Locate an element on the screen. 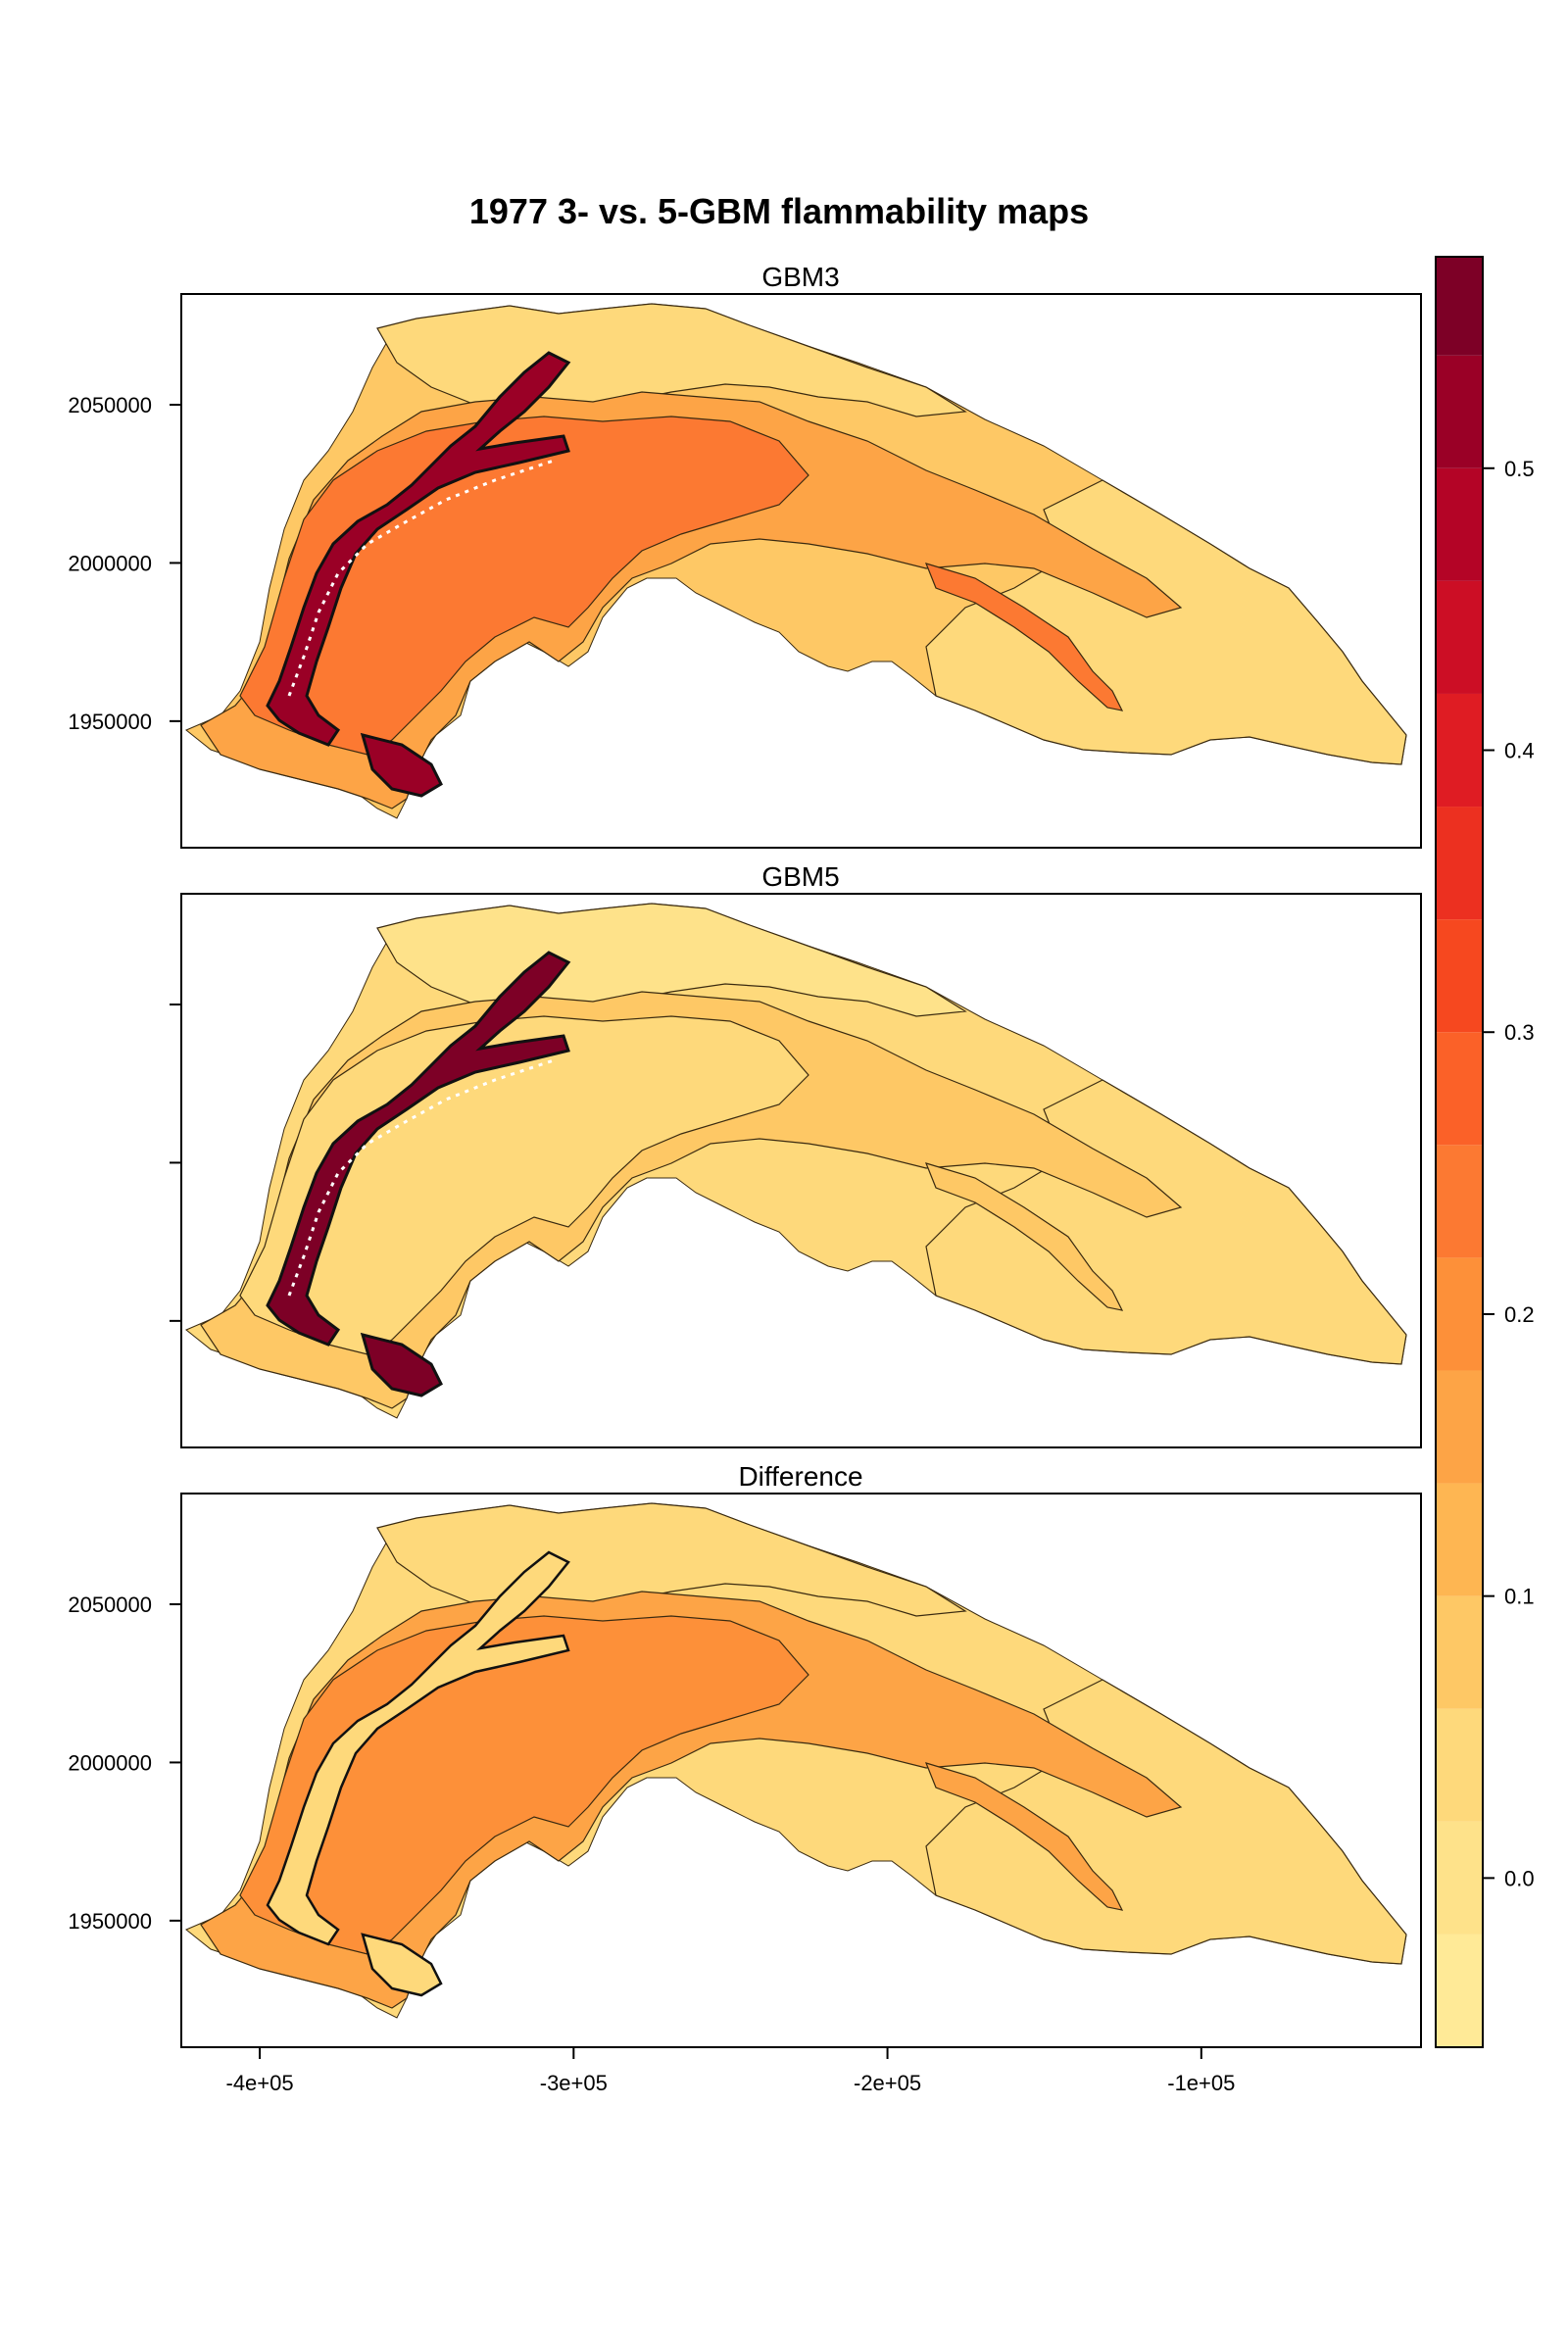 Image resolution: width=1568 pixels, height=2352 pixels. color-bar-frame is located at coordinates (1459, 1152).